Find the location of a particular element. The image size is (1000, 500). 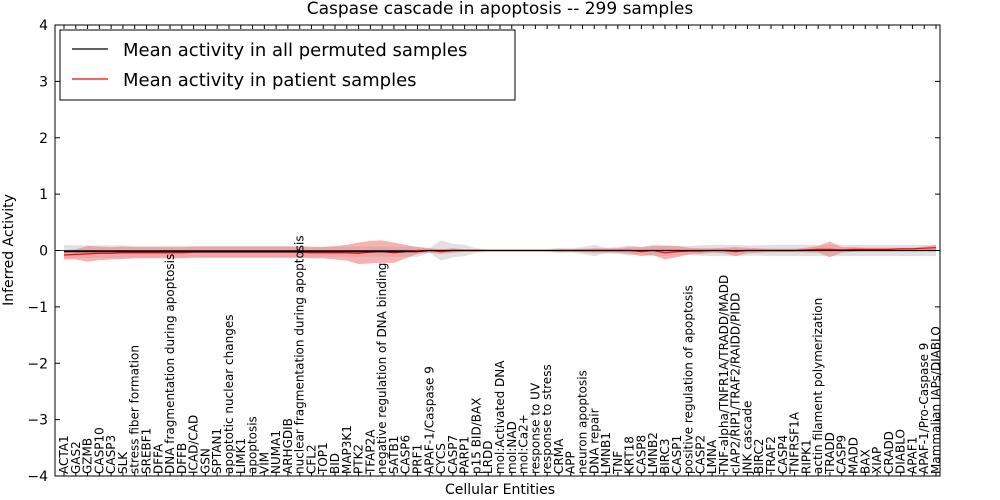

x-tick-label: CASP7 is located at coordinates (453, 454).